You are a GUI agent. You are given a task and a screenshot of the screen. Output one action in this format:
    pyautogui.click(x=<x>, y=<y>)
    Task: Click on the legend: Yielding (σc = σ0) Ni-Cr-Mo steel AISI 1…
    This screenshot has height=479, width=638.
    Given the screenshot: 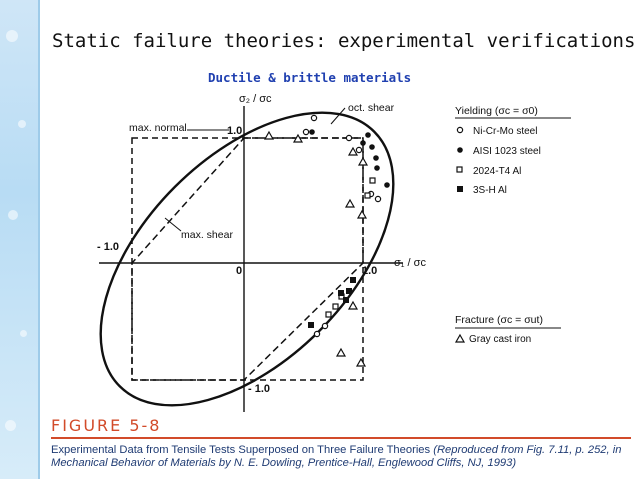 What is the action you would take?
    pyautogui.click(x=512, y=225)
    